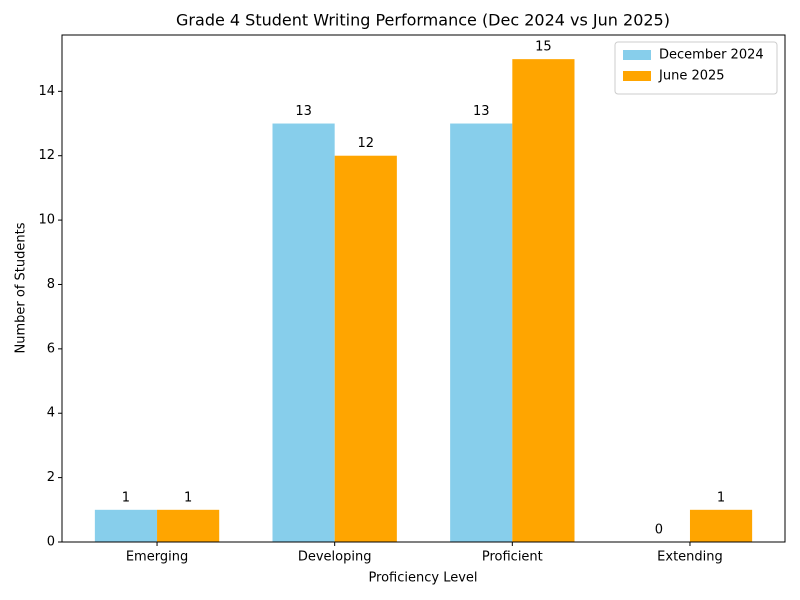  I want to click on y-tick-label: 10, so click(46, 220).